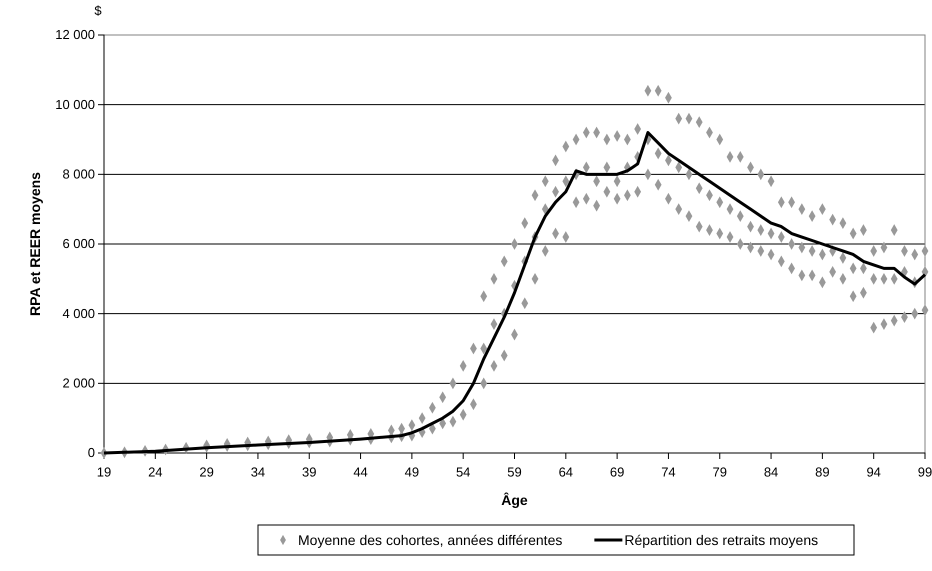  What do you see at coordinates (668, 472) in the screenshot?
I see `x-tick-label: 74` at bounding box center [668, 472].